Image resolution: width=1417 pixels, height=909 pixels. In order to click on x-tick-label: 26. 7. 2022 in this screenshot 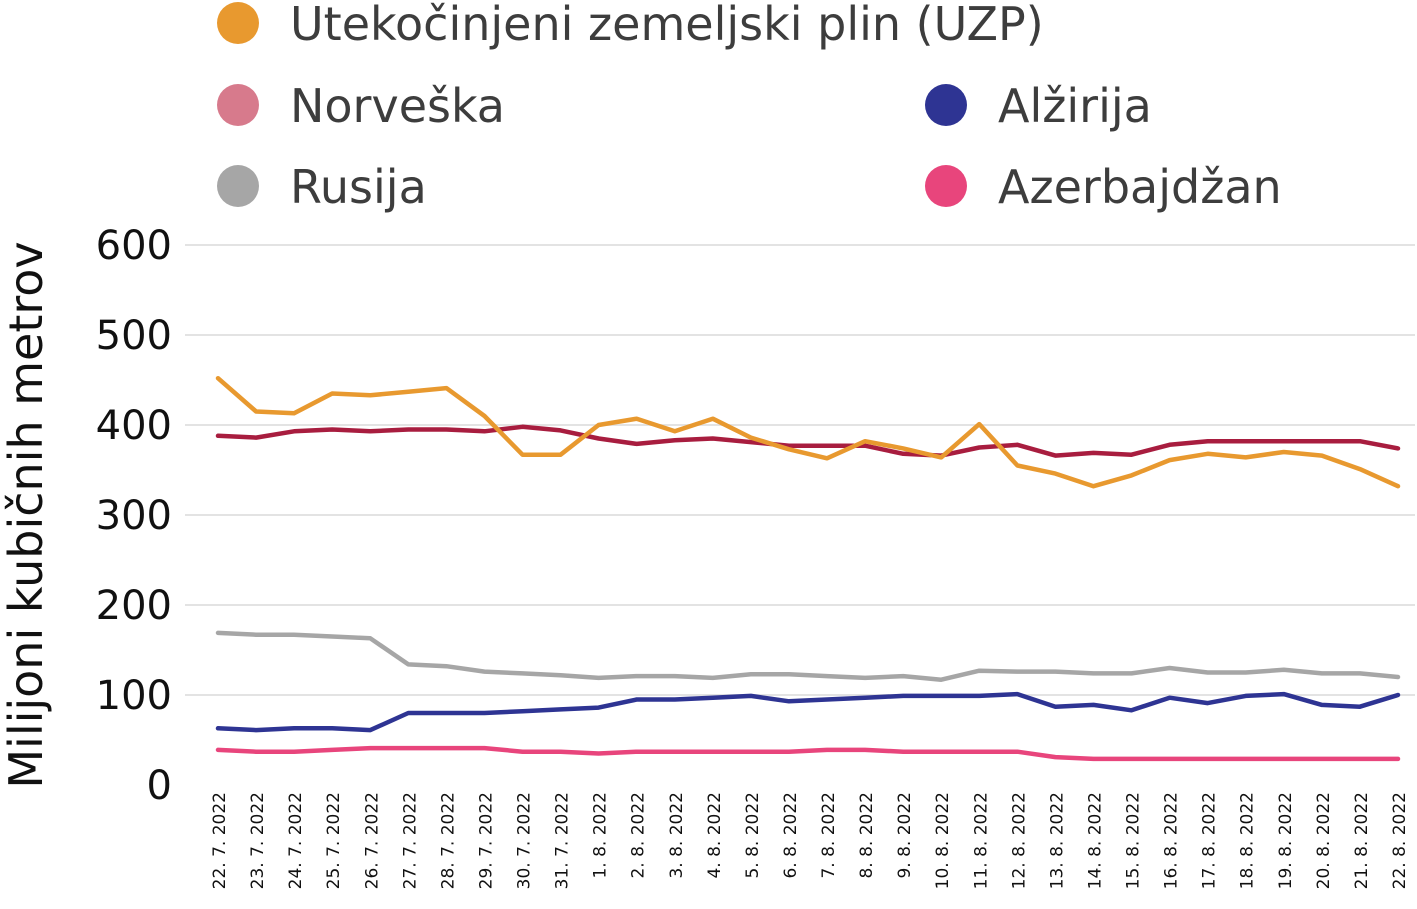, I will do `click(372, 840)`.